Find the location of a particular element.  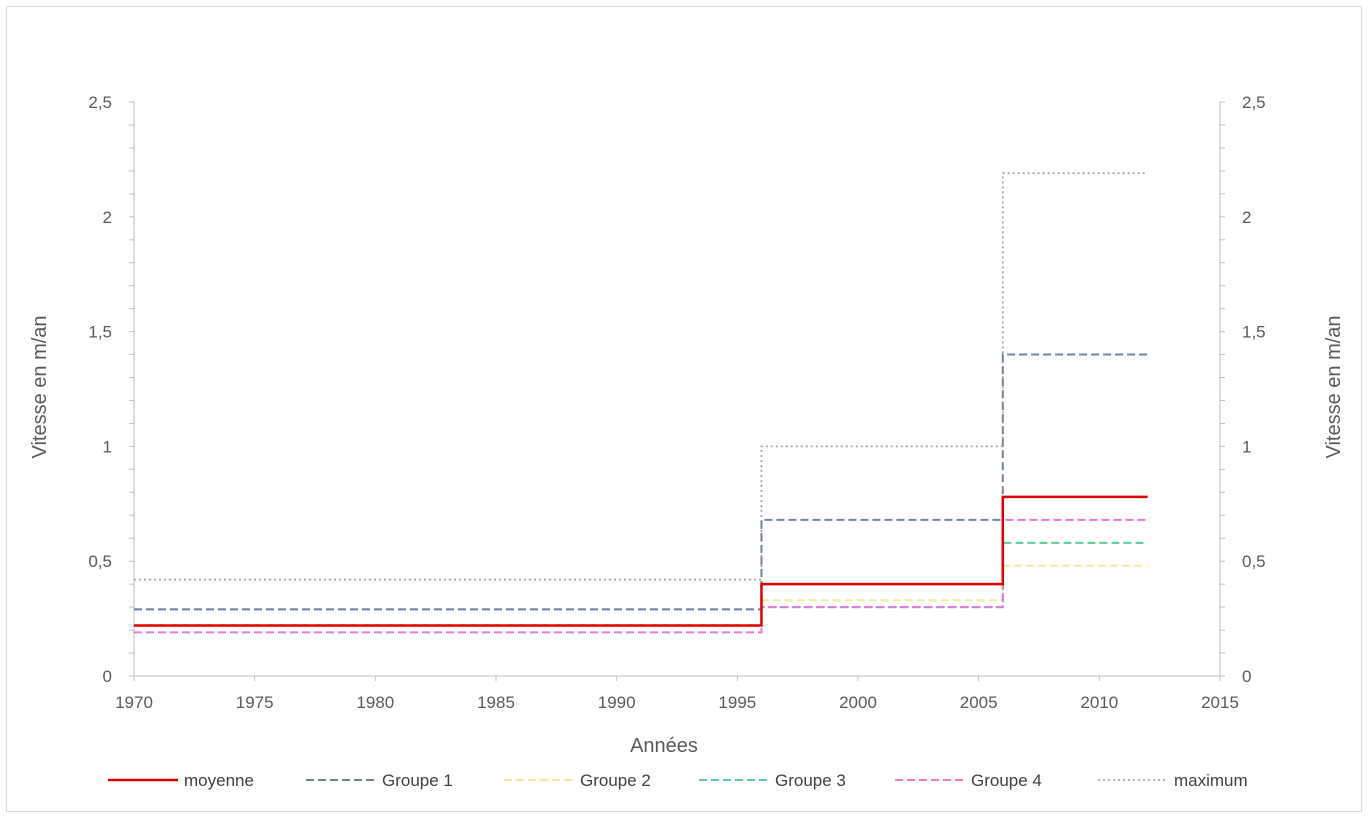

x-tick-labels: 1970 1975 1980 1985 1990 1995 2000 2005 2010 2015 is located at coordinates (677, 702).